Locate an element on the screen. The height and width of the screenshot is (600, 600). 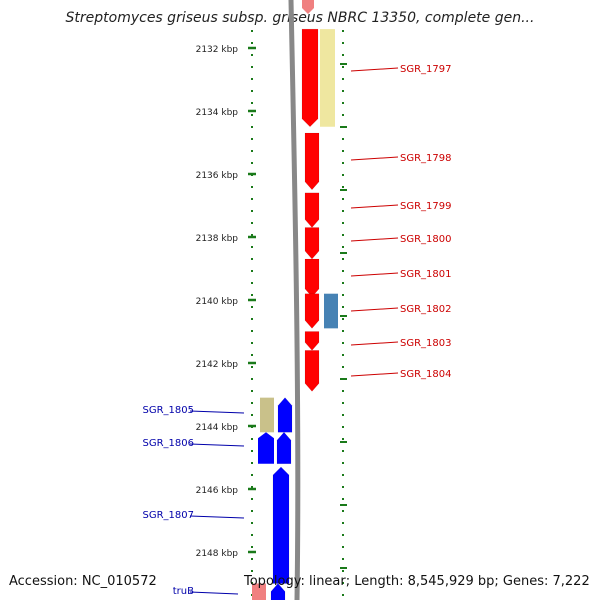
gene-label-SGR_1807: SGR_1807 is located at coordinates (169, 515).